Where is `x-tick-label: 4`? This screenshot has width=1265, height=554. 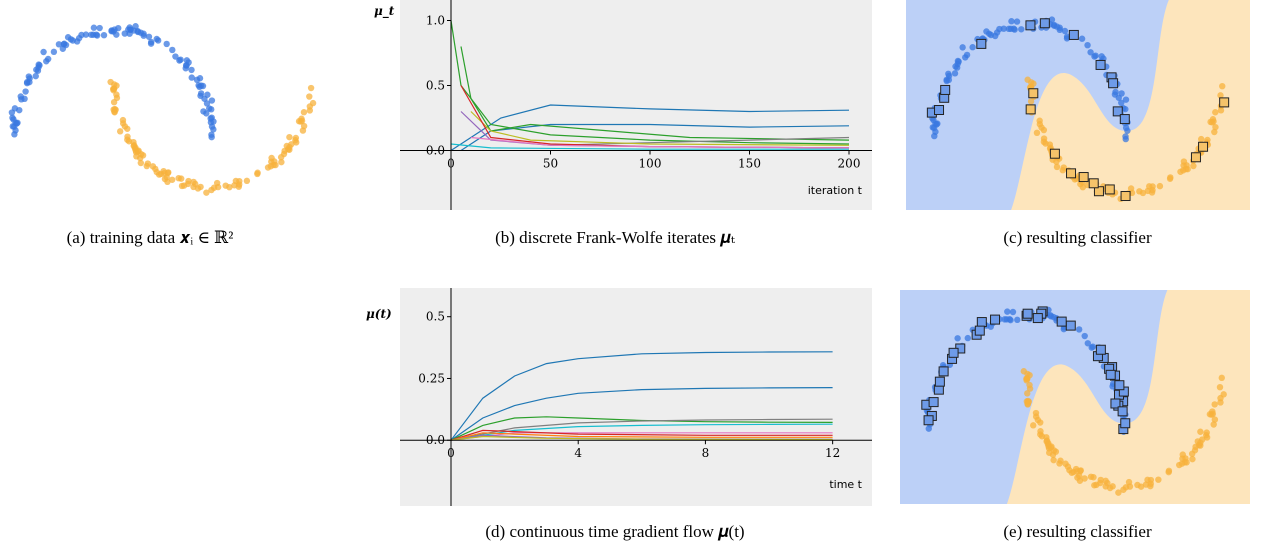 x-tick-label: 4 is located at coordinates (578, 453).